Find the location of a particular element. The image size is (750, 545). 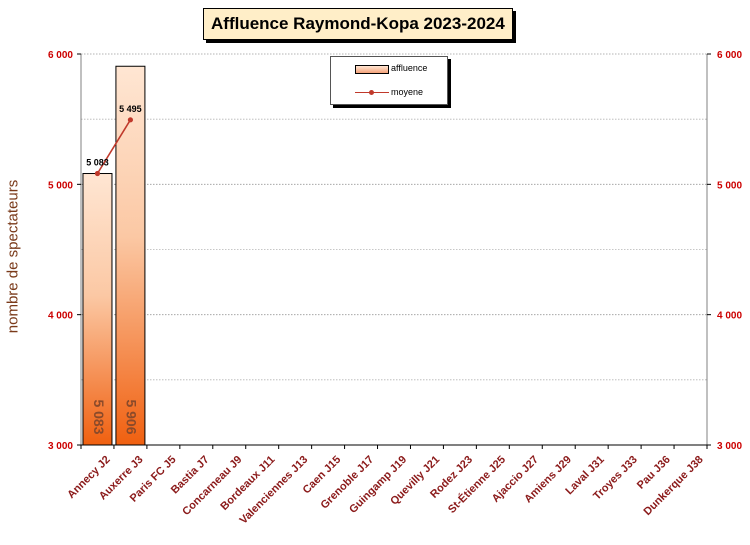

y-tick-label-right: 6 000 is located at coordinates (729, 55).